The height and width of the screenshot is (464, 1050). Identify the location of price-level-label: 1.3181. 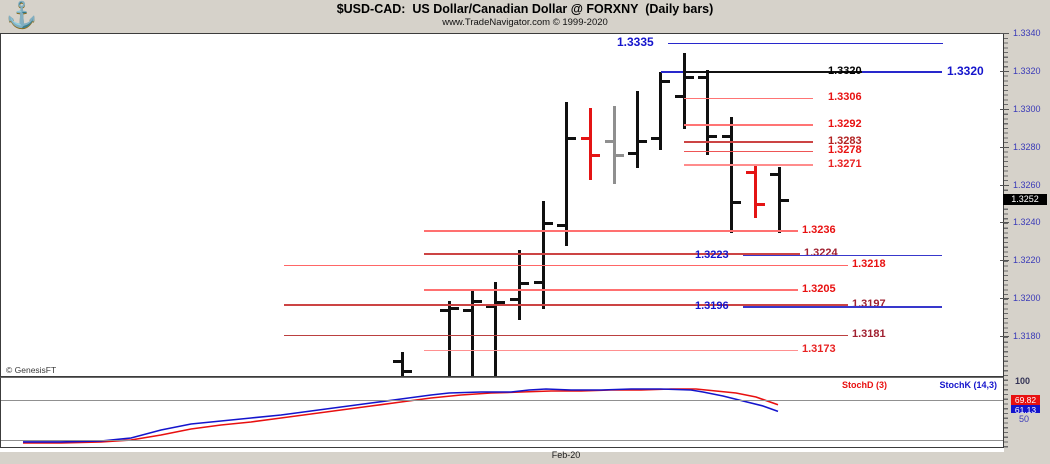
(869, 334).